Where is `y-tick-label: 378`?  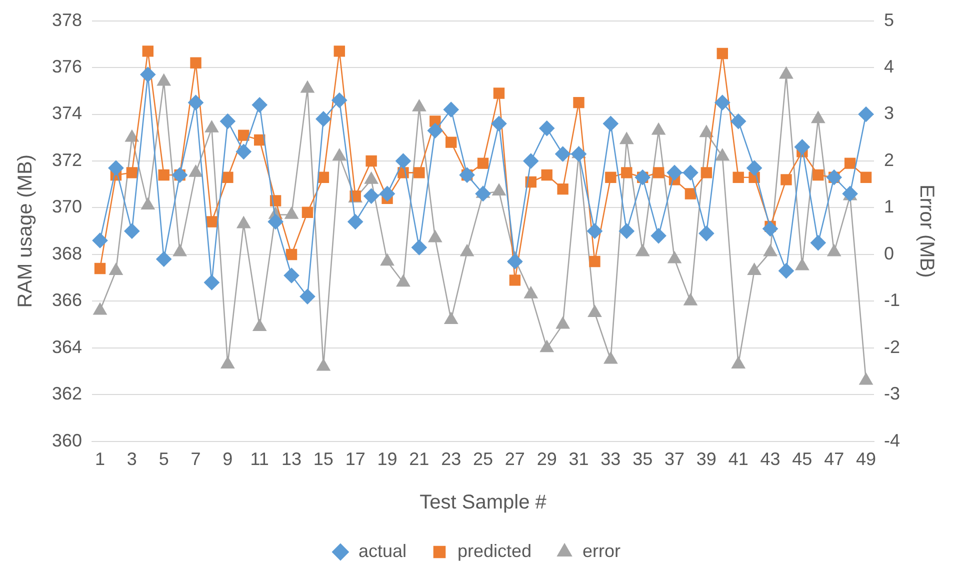 y-tick-label: 378 is located at coordinates (67, 20).